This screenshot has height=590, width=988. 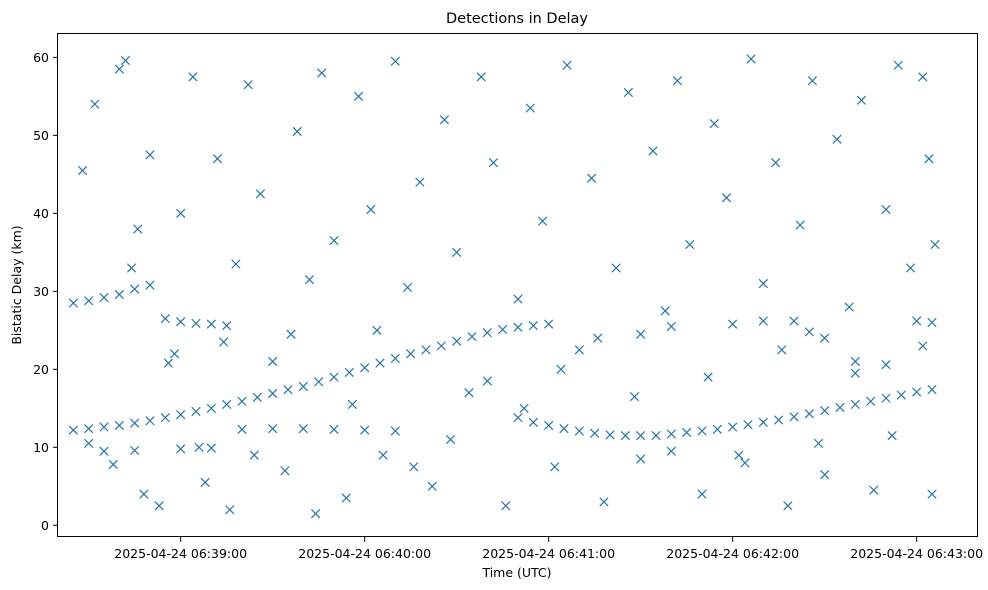 I want to click on y-tick-label: 20, so click(x=41, y=369).